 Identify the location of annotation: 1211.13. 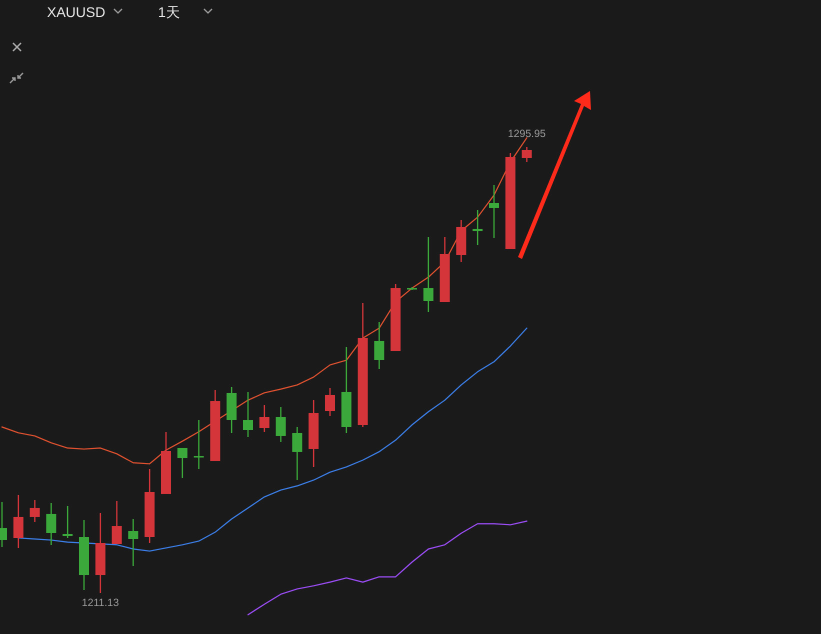
(101, 603).